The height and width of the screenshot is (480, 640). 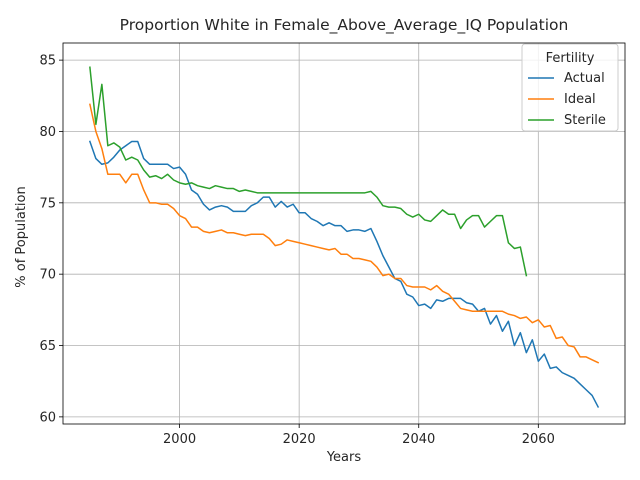 I want to click on y-tick-label: 65, so click(x=47, y=346).